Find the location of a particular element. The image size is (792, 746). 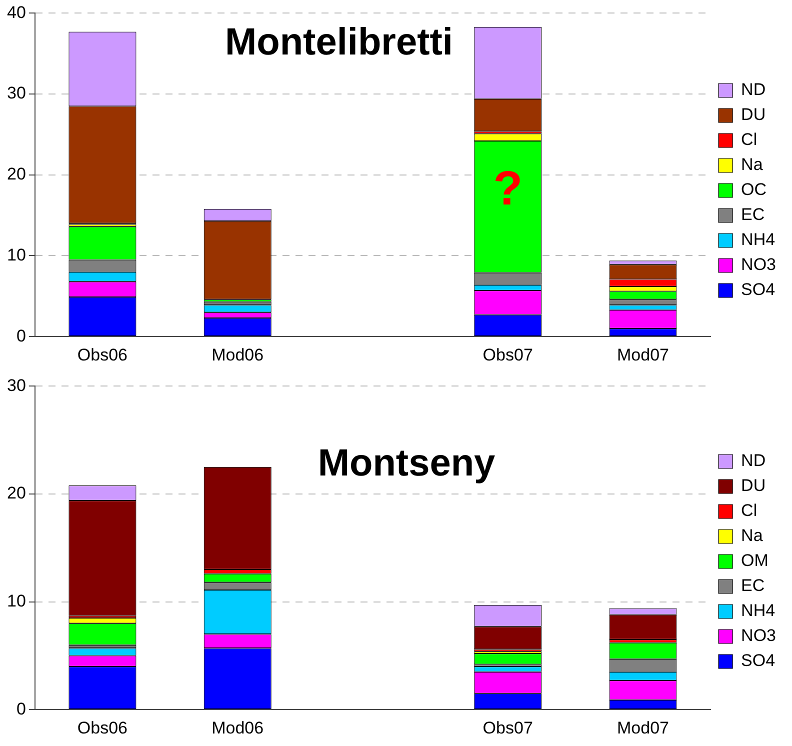

annotation: ? is located at coordinates (508, 189).